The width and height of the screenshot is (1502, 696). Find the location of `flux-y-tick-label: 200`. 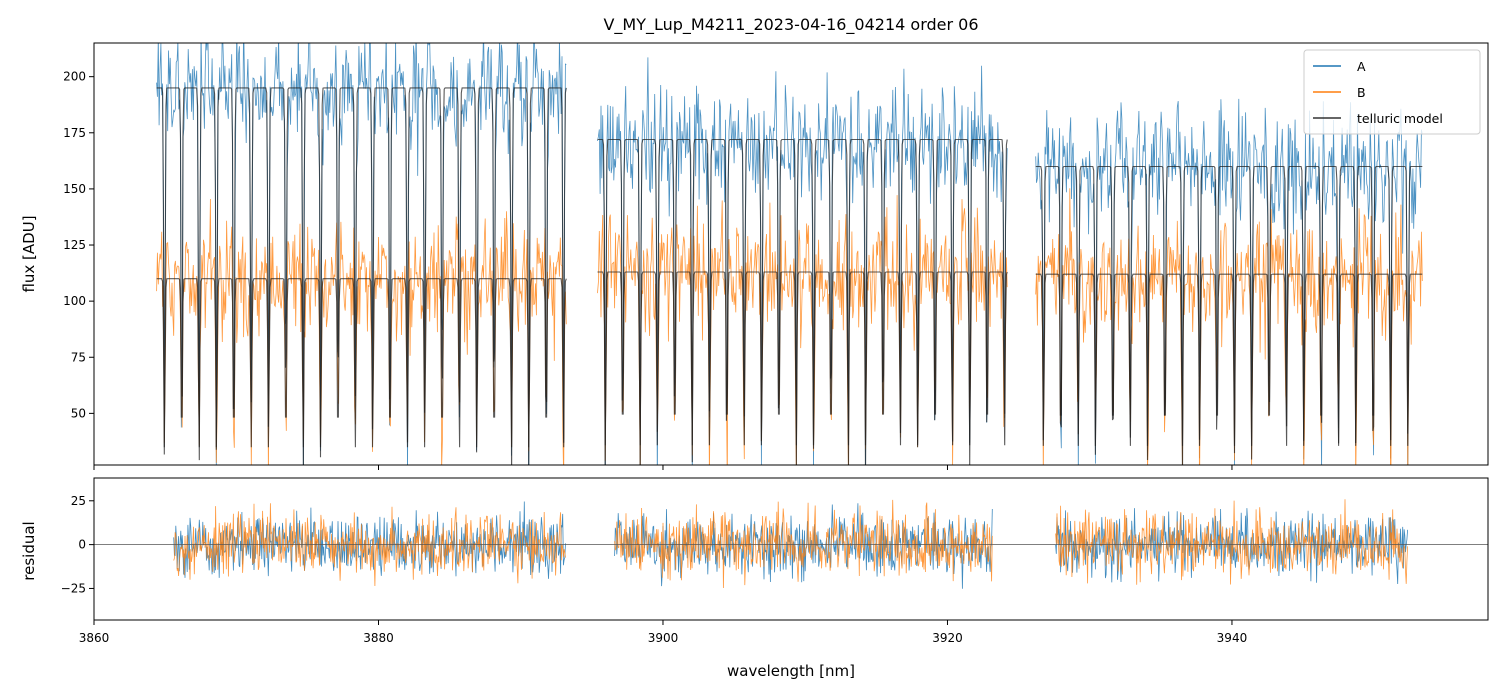

flux-y-tick-label: 200 is located at coordinates (74, 77).